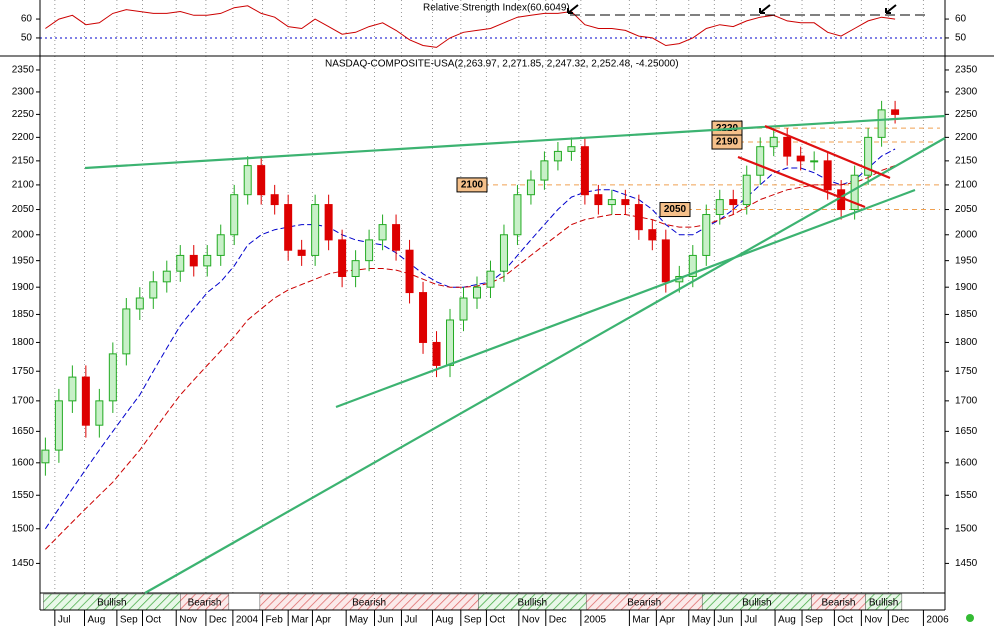 The width and height of the screenshot is (994, 626). Describe the element at coordinates (966, 287) in the screenshot. I see `y-tick-label: 1900` at that location.